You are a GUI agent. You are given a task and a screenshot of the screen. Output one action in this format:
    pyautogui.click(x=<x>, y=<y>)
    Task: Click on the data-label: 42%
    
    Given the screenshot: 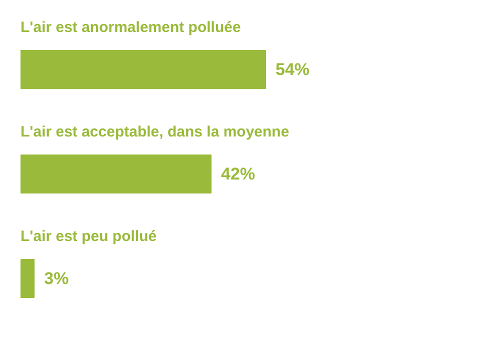 What is the action you would take?
    pyautogui.click(x=238, y=174)
    